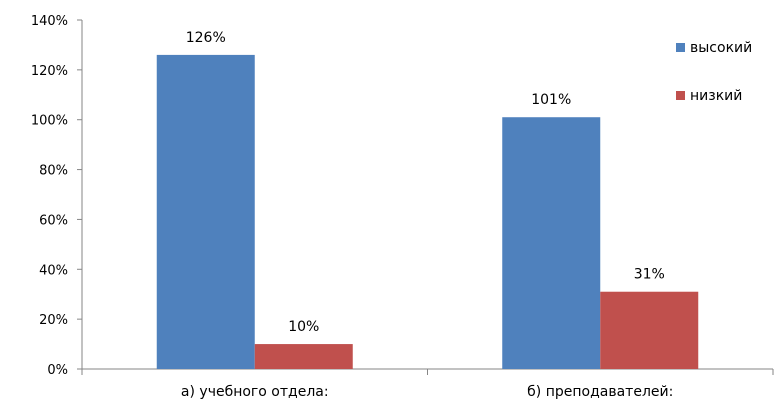 The height and width of the screenshot is (407, 780). Describe the element at coordinates (53, 320) in the screenshot. I see `y-tick-label: 20%` at that location.